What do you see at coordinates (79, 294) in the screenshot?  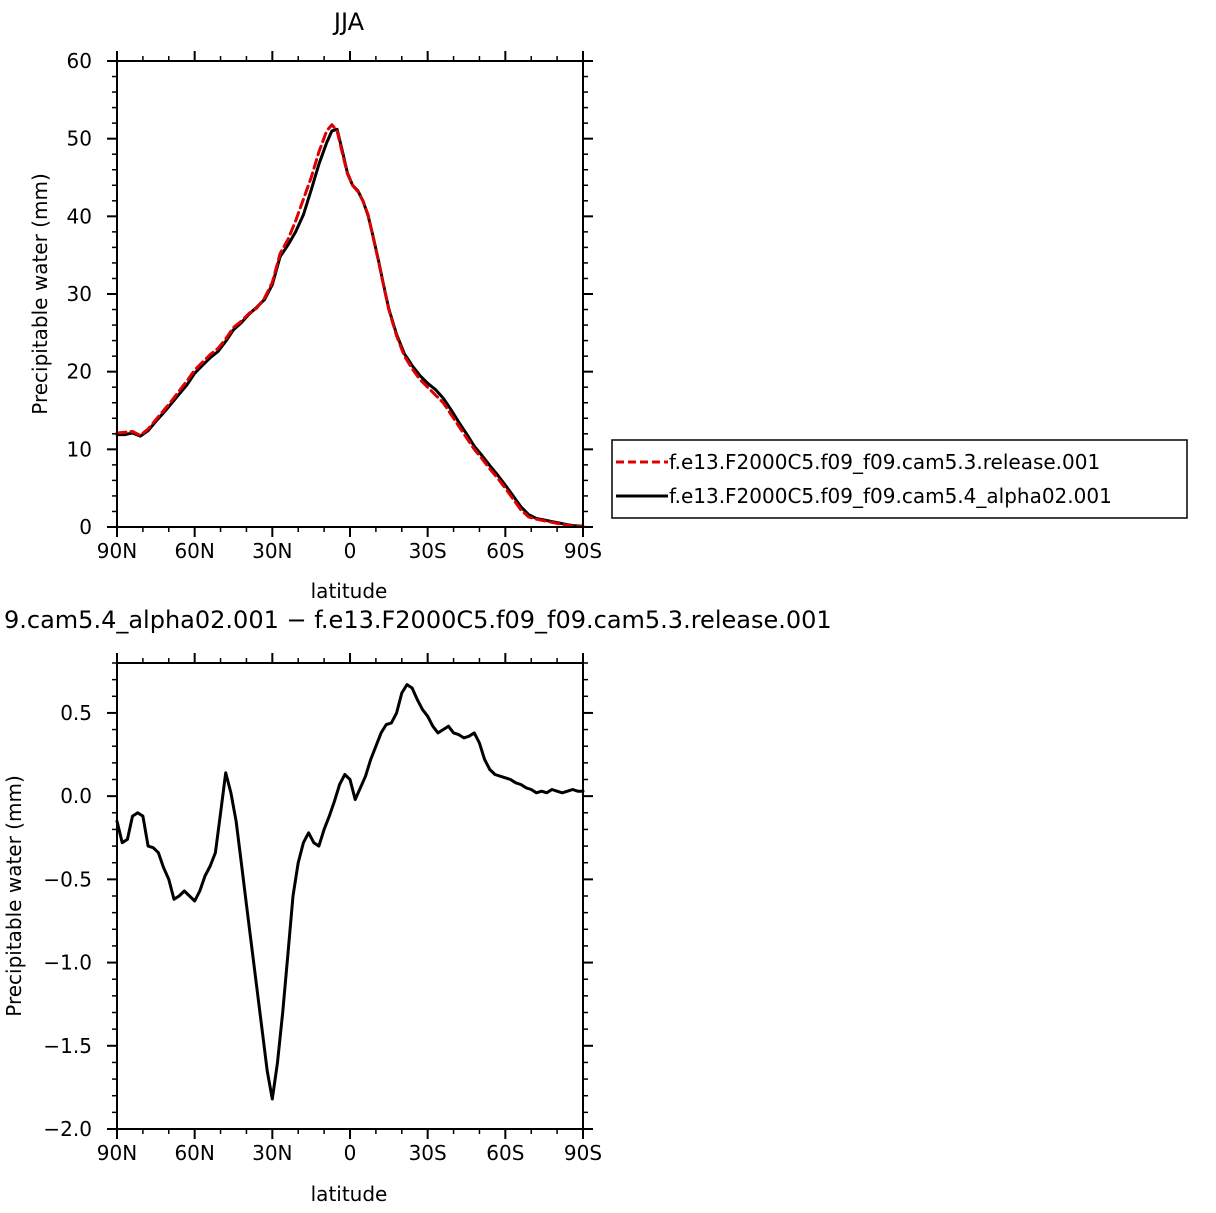 I see `y-tick-label: 30` at bounding box center [79, 294].